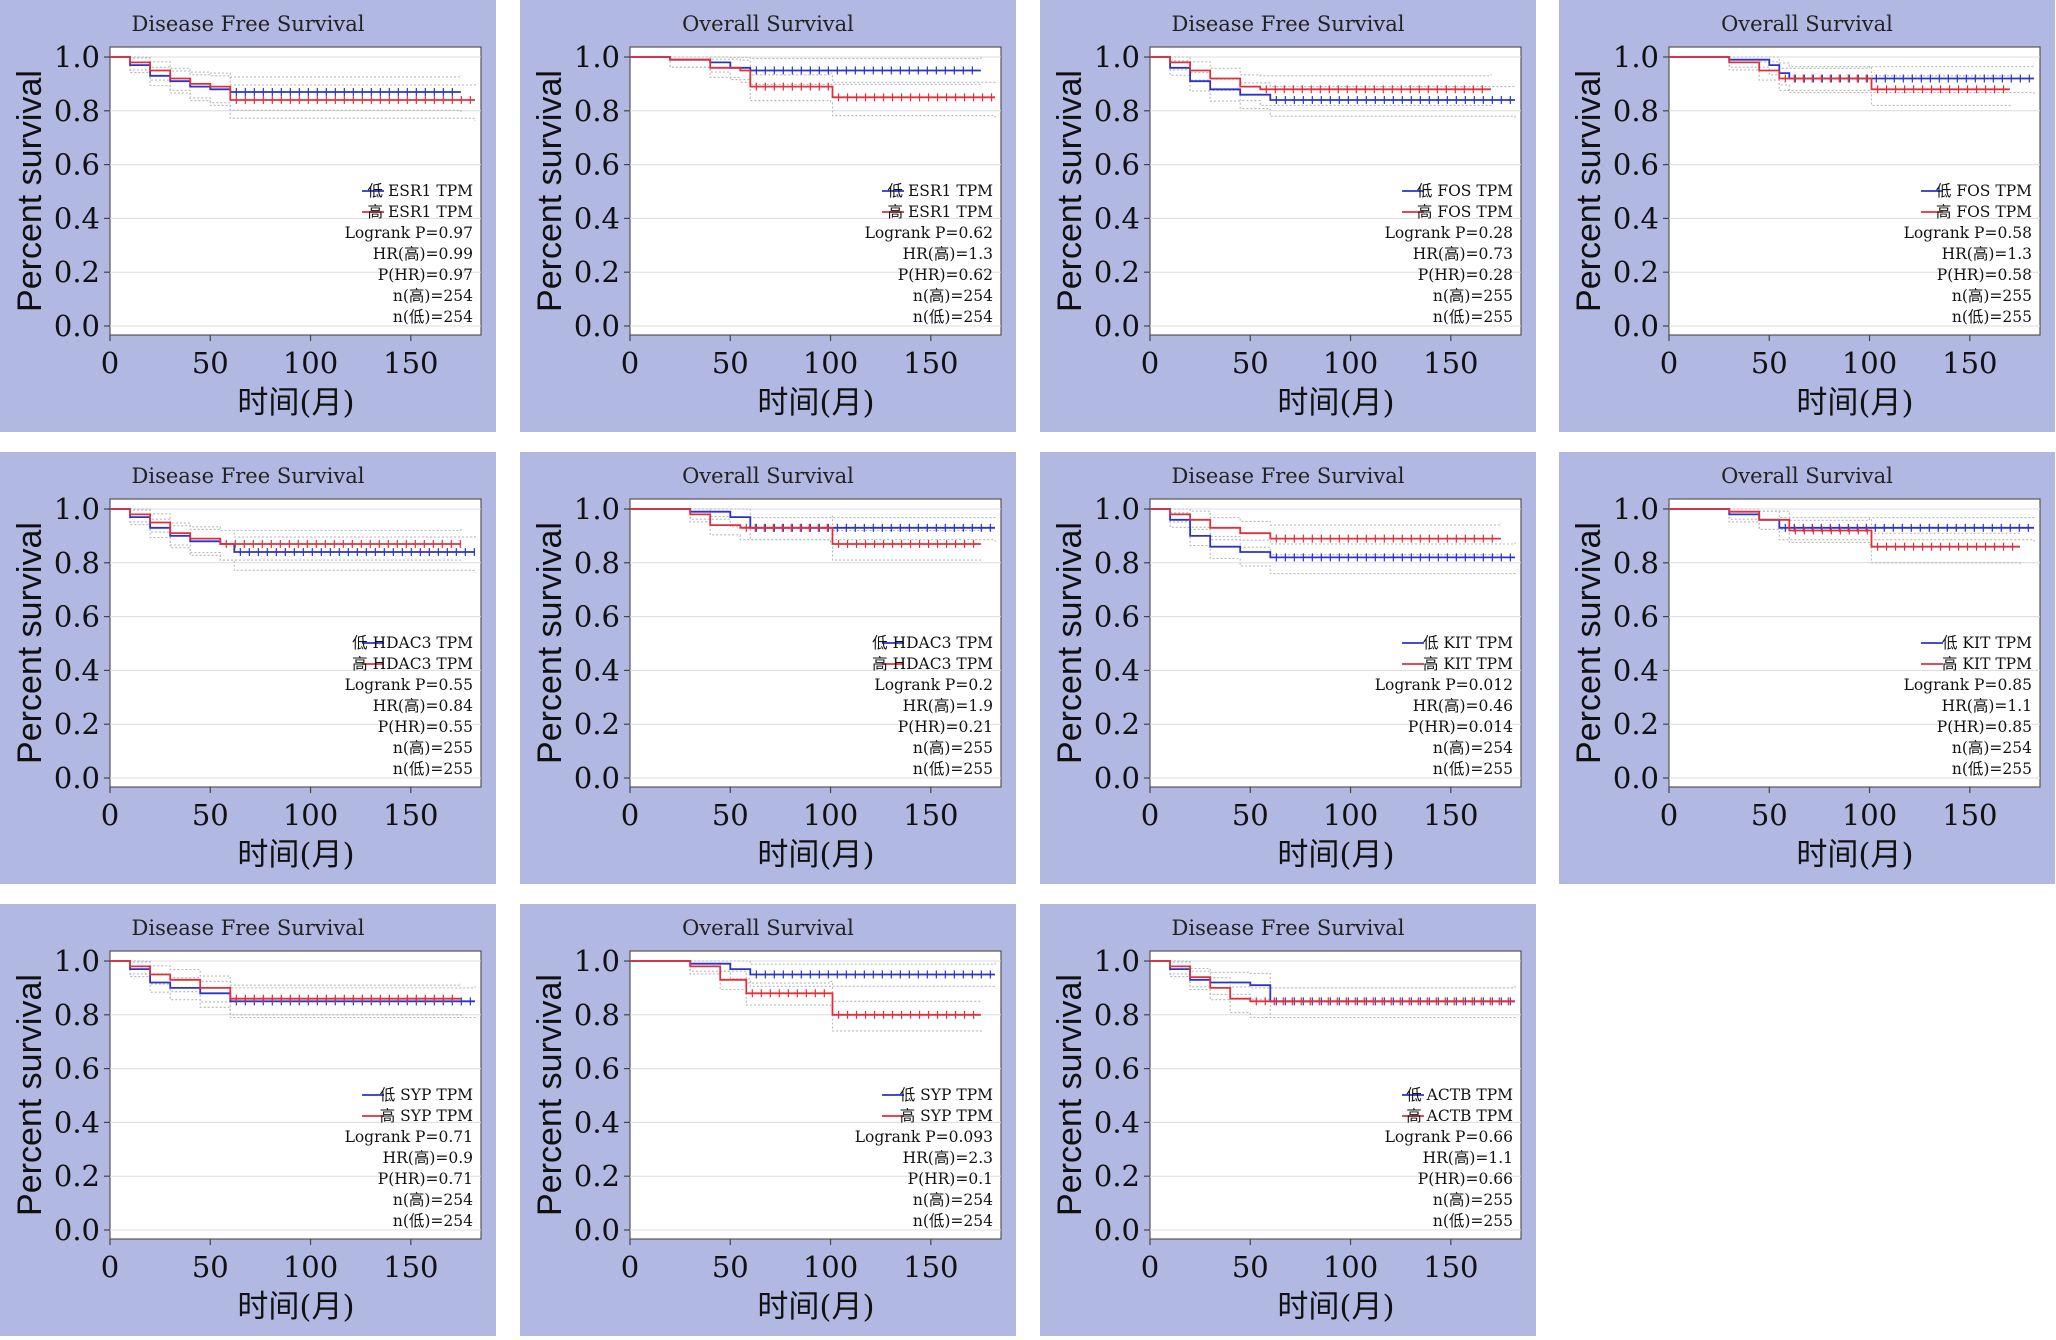  What do you see at coordinates (1463, 254) in the screenshot?
I see `stat-line: HR(高)=0.73` at bounding box center [1463, 254].